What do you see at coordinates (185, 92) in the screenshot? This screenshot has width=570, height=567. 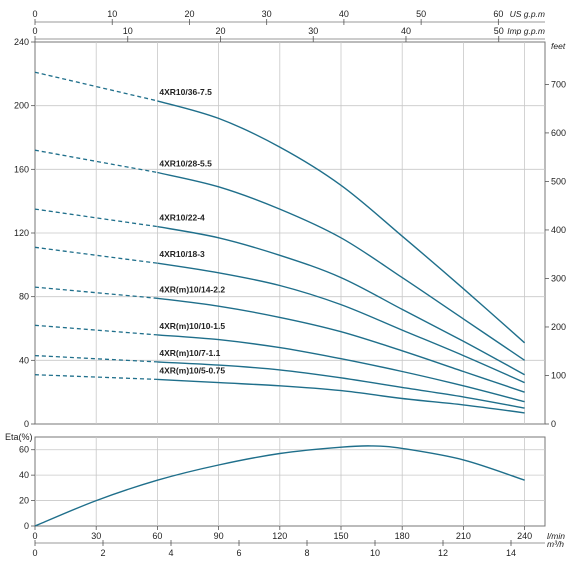 I see `curve-label-0: 4XR10/36-7.5` at bounding box center [185, 92].